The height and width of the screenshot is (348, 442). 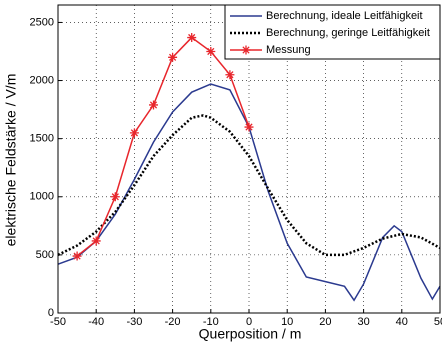 I want to click on legend-label: Berechnung, geringe Leitfähigkeit, so click(x=348, y=33).